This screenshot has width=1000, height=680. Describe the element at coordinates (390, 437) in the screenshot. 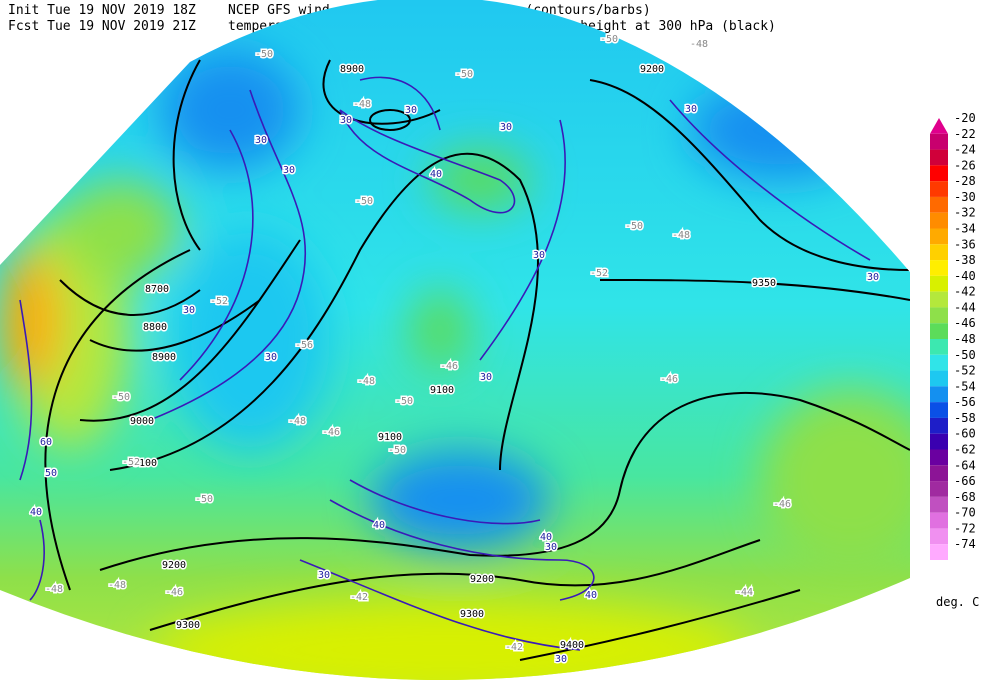

I see `height-label: 9100` at that location.